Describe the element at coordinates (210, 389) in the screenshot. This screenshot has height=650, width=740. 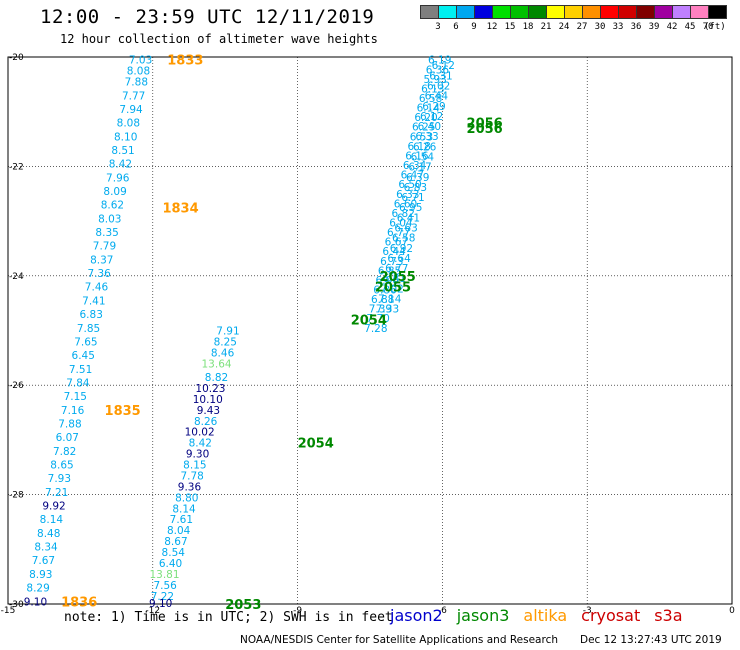
I see `wave-height-value: 10.23` at that location.